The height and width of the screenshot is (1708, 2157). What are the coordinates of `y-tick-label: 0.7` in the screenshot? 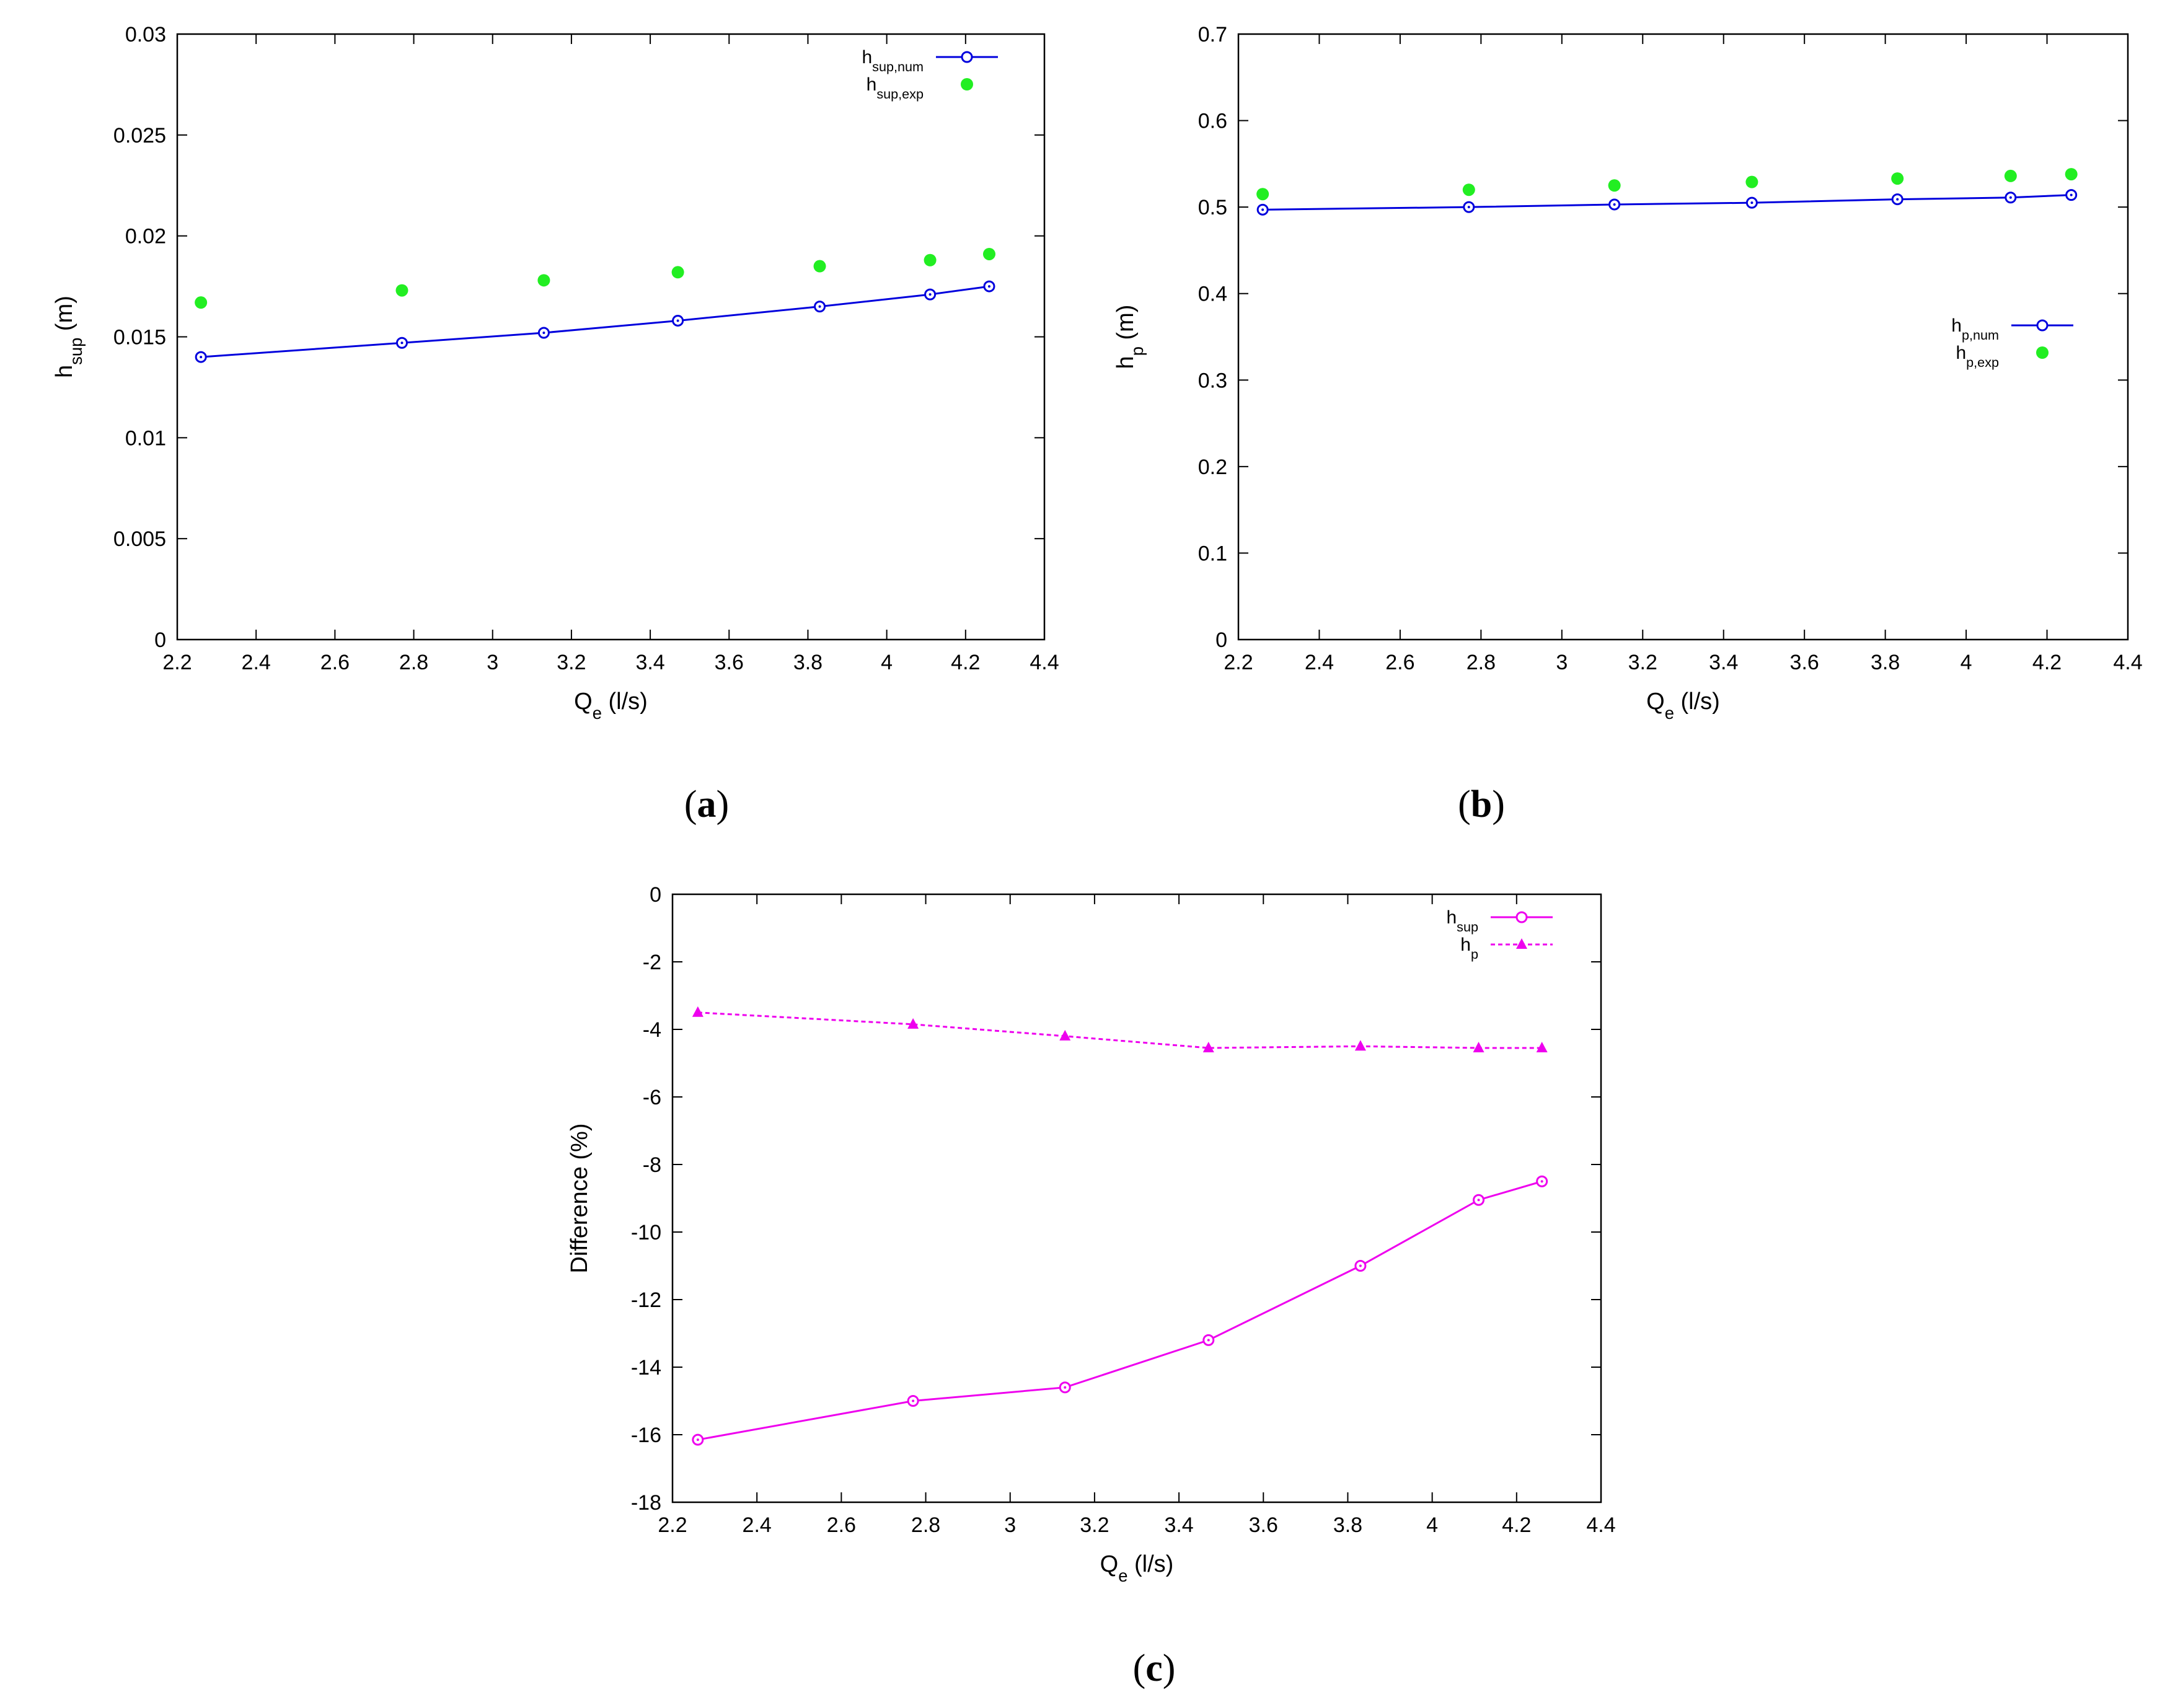 It's located at (1212, 34).